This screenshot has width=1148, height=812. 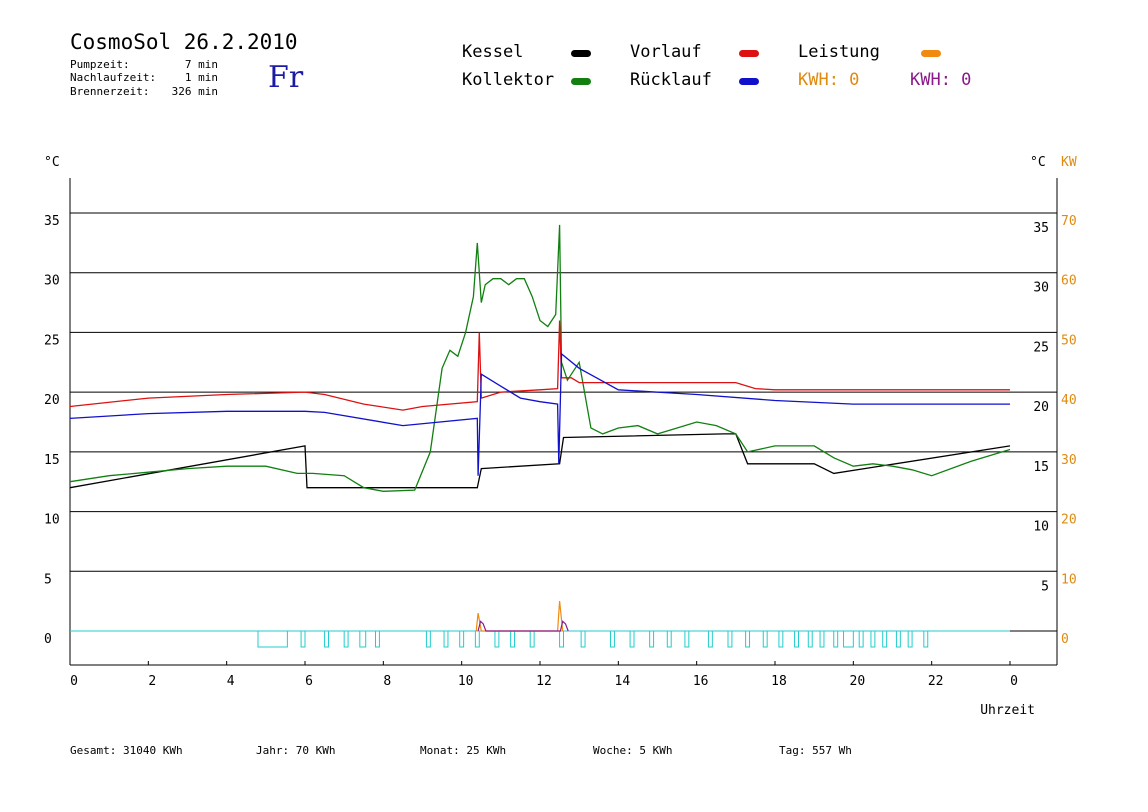 I want to click on footer-jahr: Jahr: 70 KWh, so click(x=296, y=750).